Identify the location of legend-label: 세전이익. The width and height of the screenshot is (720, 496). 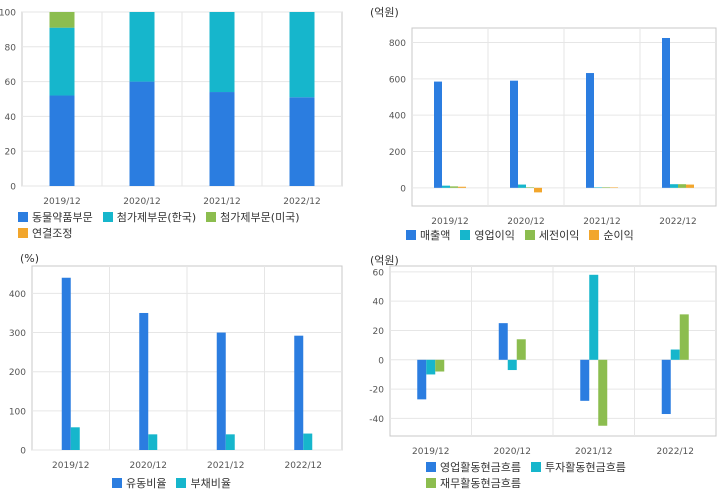
(559, 235).